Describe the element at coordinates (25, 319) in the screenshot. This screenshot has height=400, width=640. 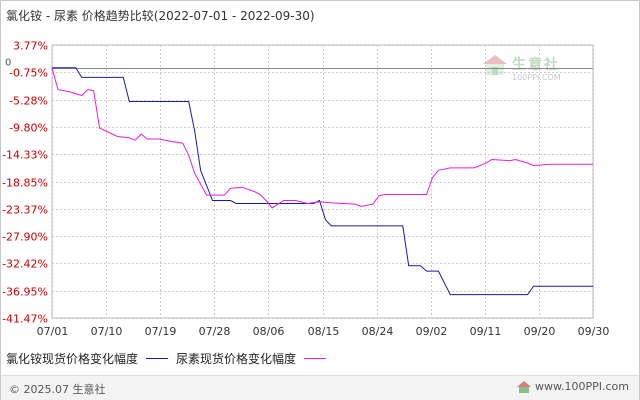
I see `y-tick-label: -41.47%` at that location.